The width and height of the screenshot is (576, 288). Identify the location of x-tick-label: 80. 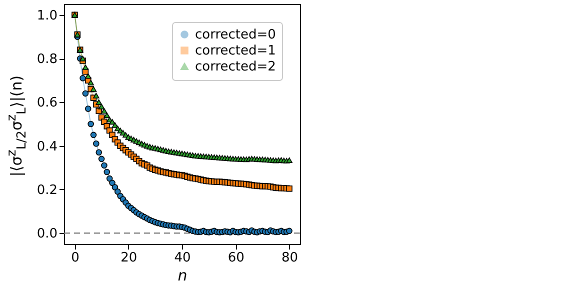
(290, 258).